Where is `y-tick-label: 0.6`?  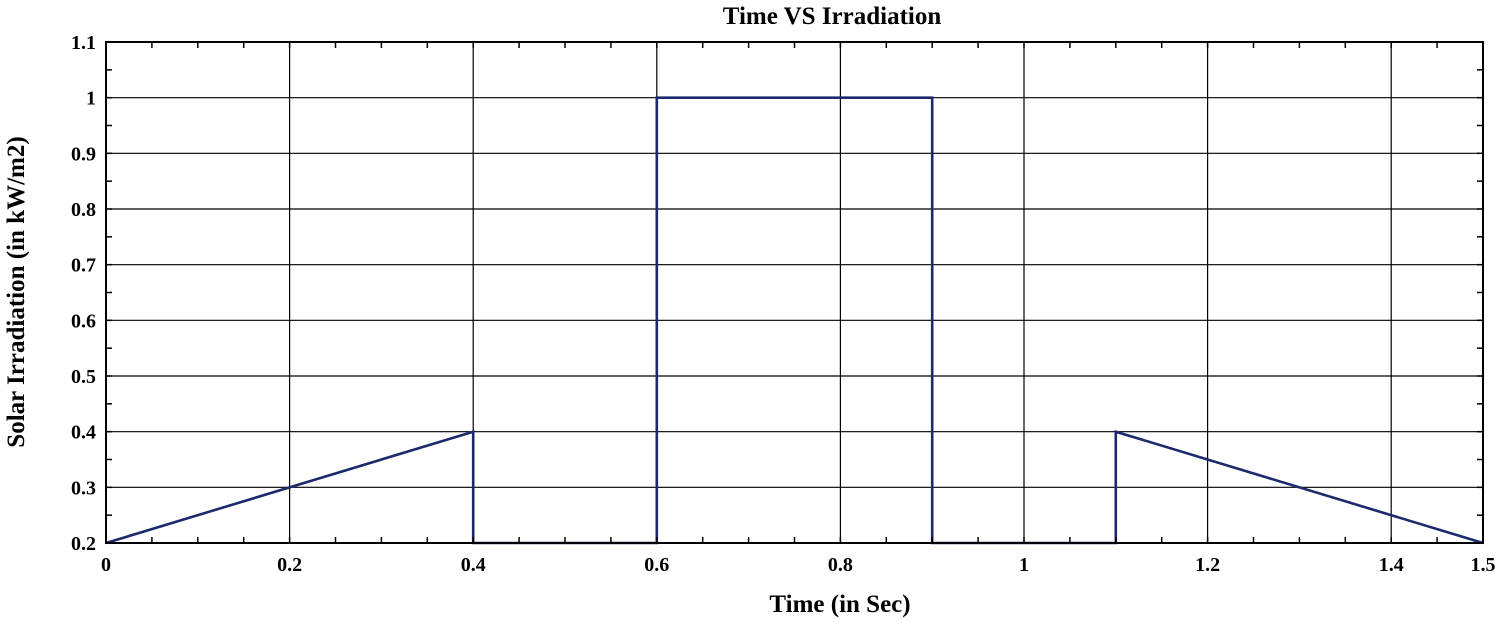
y-tick-label: 0.6 is located at coordinates (83, 321).